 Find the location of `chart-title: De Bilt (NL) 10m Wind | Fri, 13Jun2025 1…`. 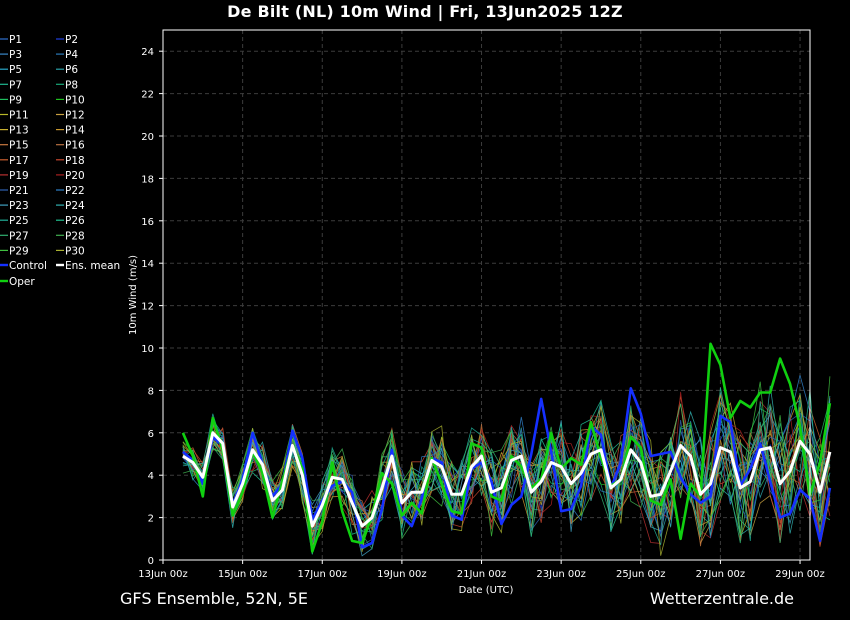

chart-title: De Bilt (NL) 10m Wind | Fri, 13Jun2025 1… is located at coordinates (425, 11).